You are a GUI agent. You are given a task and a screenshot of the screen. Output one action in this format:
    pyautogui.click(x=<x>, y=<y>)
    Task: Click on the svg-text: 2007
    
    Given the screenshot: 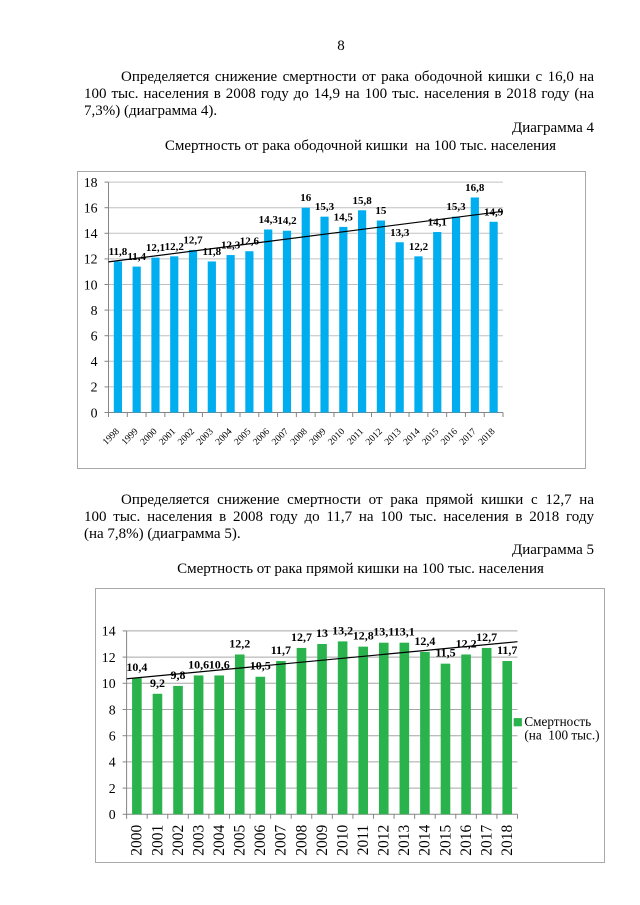 What is the action you would take?
    pyautogui.click(x=281, y=840)
    